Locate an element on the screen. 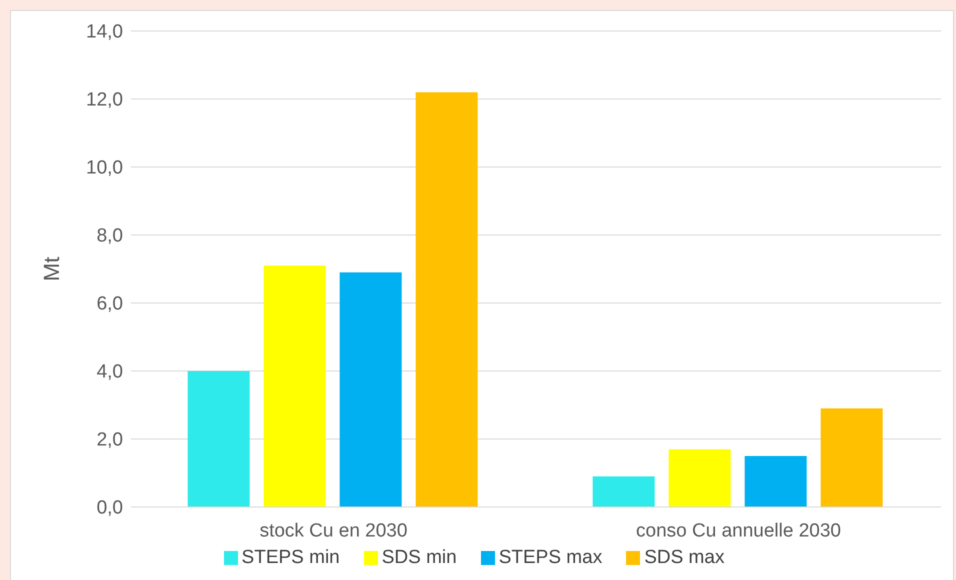 The image size is (956, 580). x-tick-label: stock Cu en 2030 is located at coordinates (334, 531).